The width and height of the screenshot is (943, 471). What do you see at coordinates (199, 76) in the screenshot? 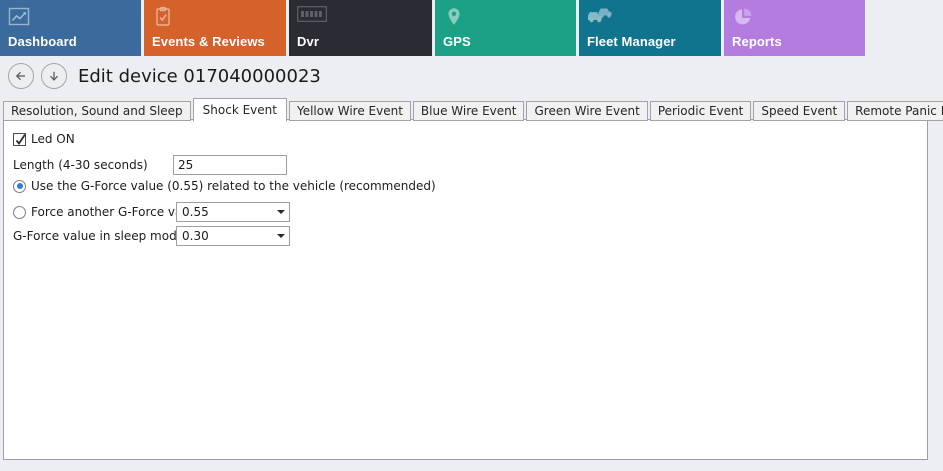
I see `page-title: Edit device 017040000023` at bounding box center [199, 76].